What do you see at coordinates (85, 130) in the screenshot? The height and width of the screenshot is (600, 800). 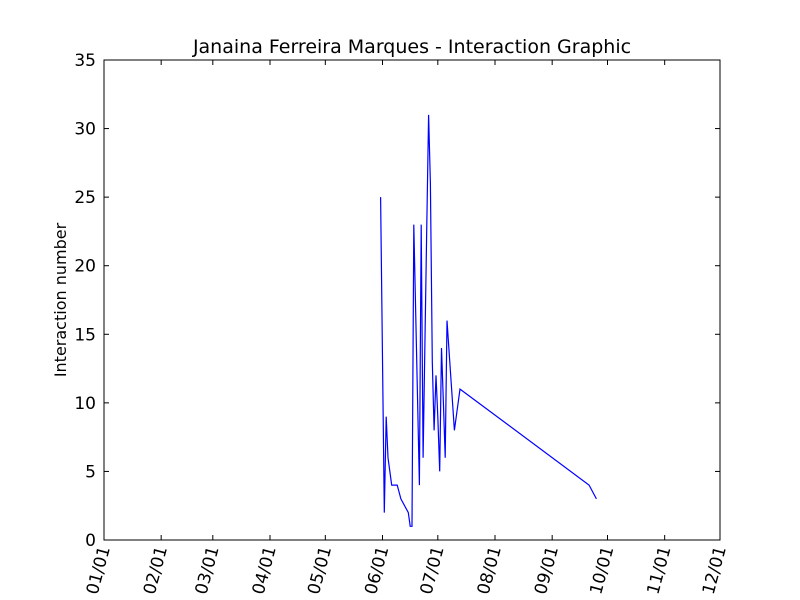 I see `y-tick-label: 30` at bounding box center [85, 130].